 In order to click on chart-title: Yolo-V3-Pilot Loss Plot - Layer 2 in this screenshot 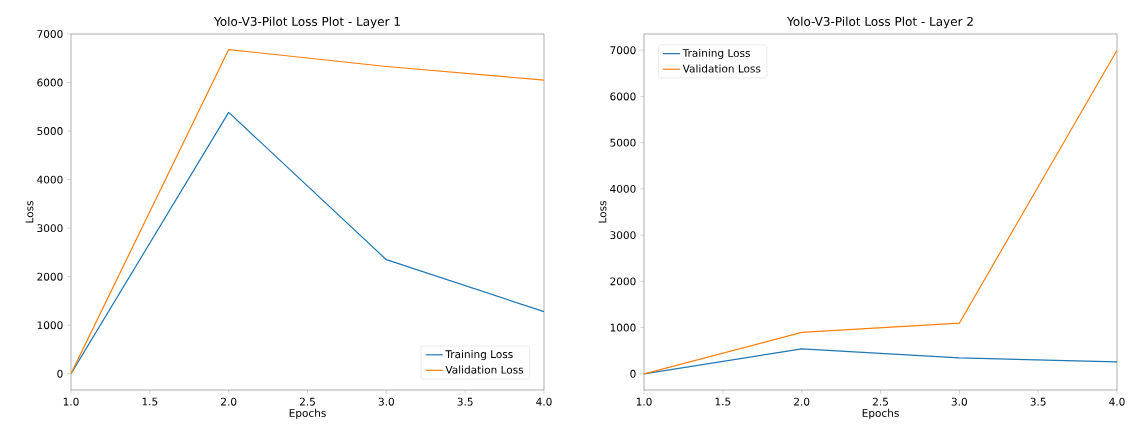, I will do `click(880, 22)`.